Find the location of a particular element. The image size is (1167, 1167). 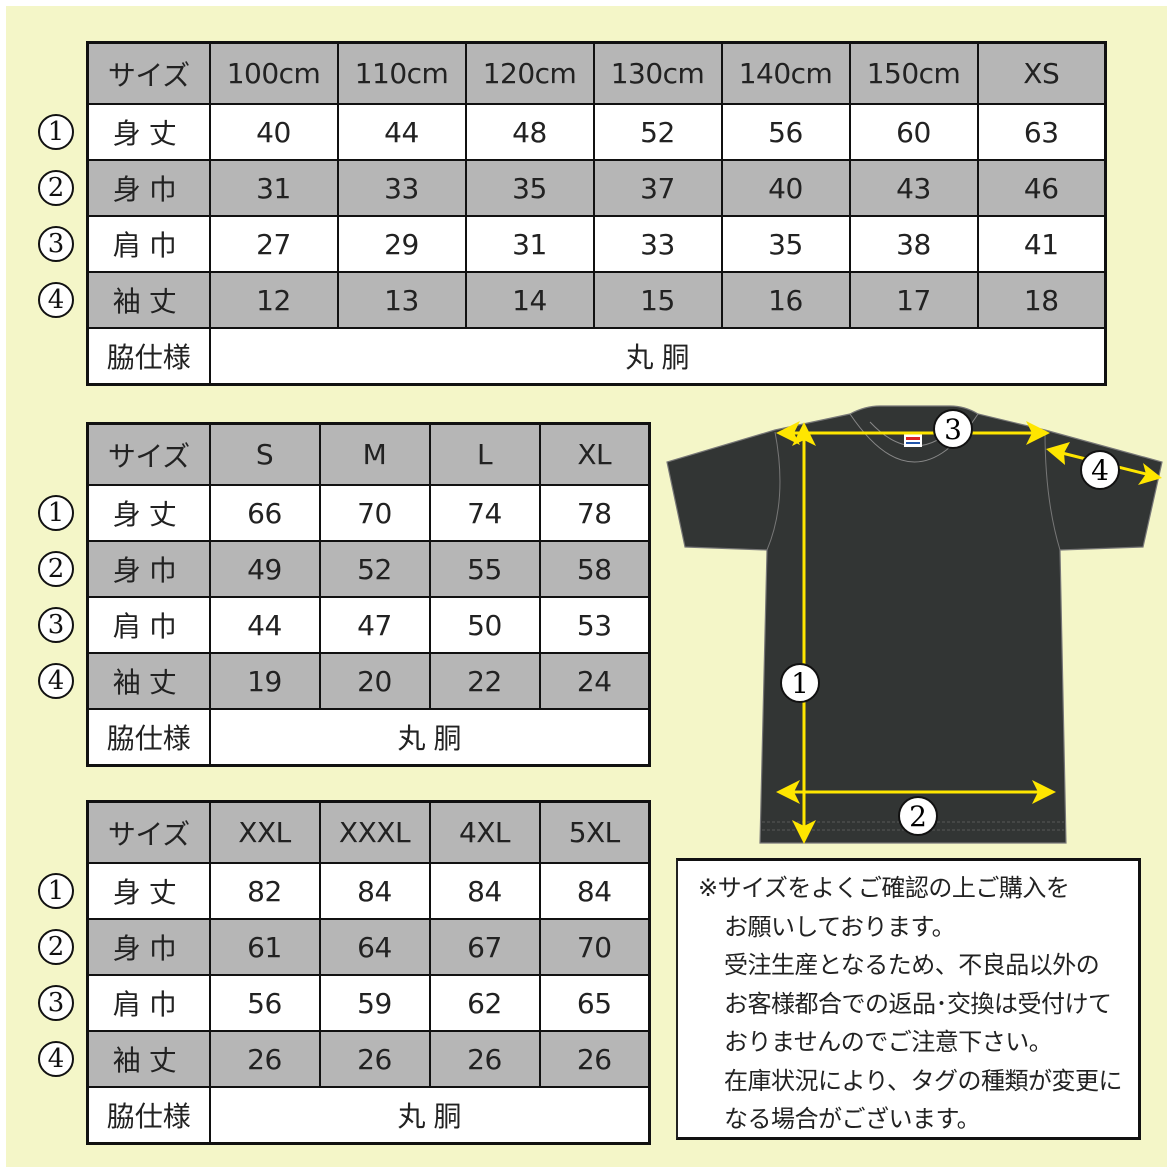

measurement-cell: 44 is located at coordinates (401, 132).